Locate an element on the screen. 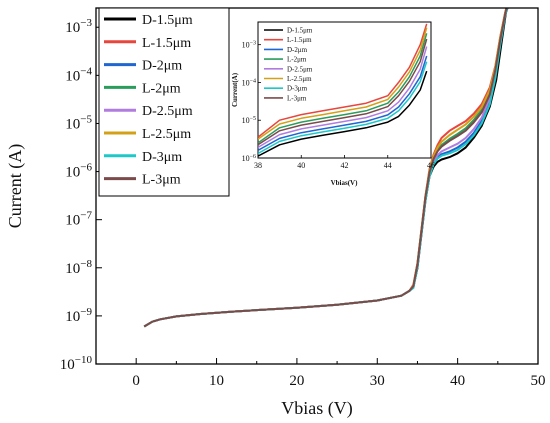  main-x-ticks: 0 10 20 30 40 50 is located at coordinates (339, 373).